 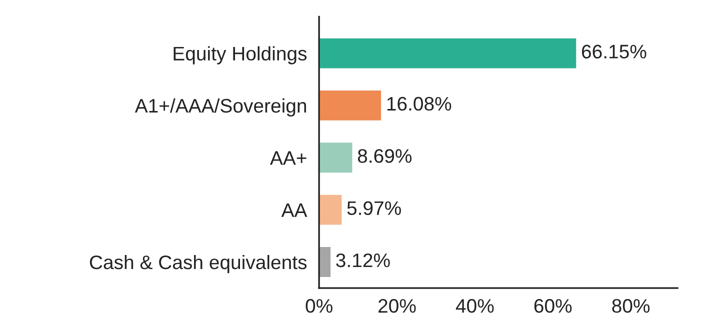 I want to click on data-label: 16.08%, so click(x=419, y=103).